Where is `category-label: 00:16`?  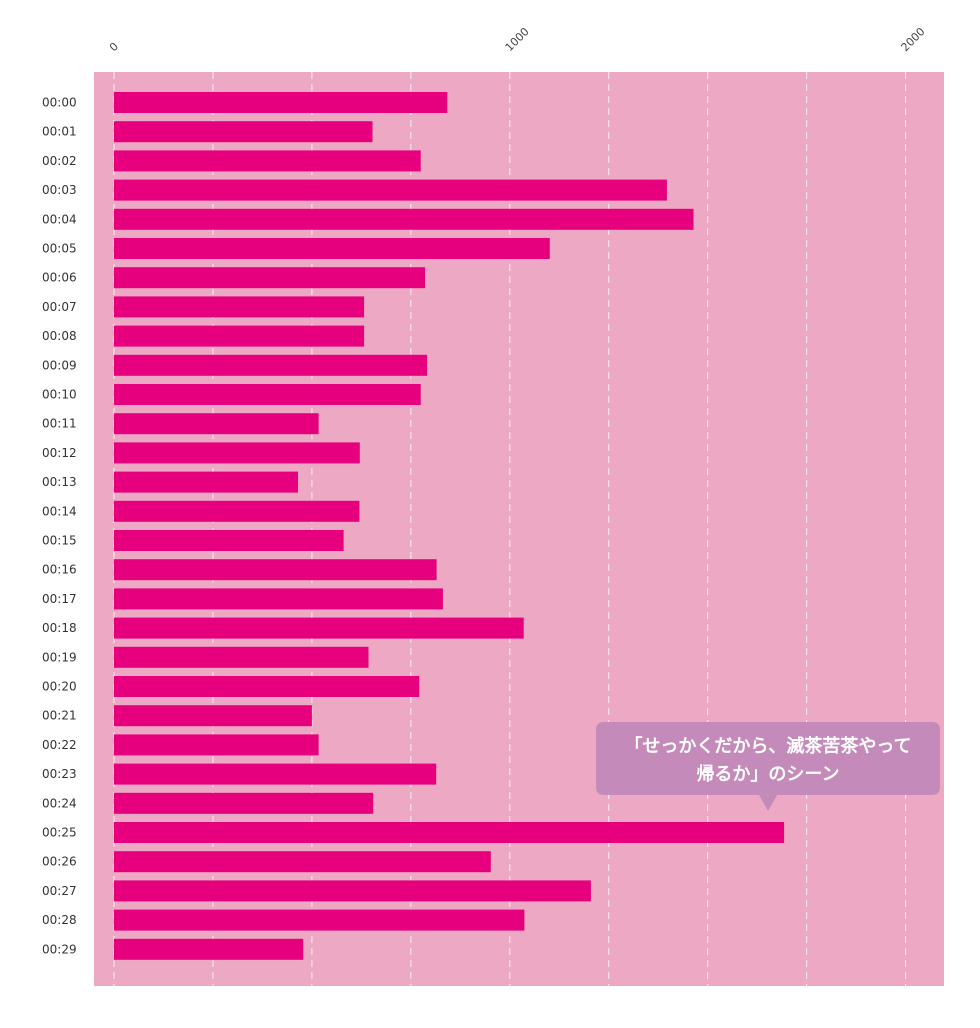 category-label: 00:16 is located at coordinates (59, 570).